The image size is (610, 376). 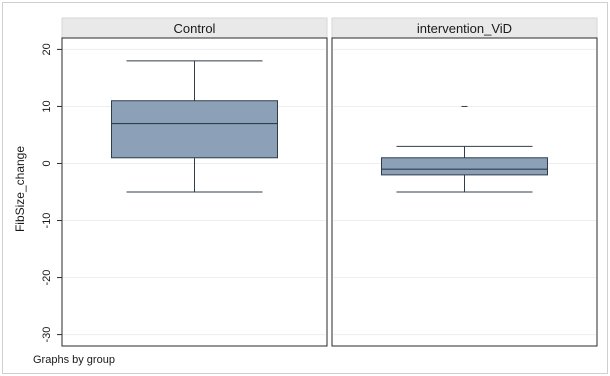 I want to click on y-tick-label: 0, so click(x=47, y=163).